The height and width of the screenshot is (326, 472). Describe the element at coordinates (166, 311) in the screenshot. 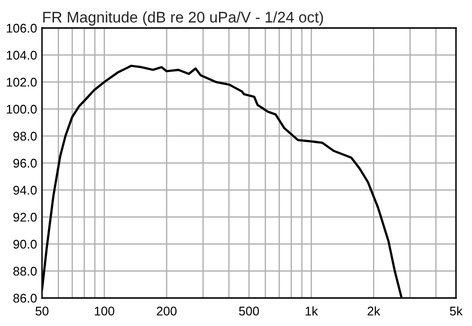

I see `x-tick-label: 200` at that location.